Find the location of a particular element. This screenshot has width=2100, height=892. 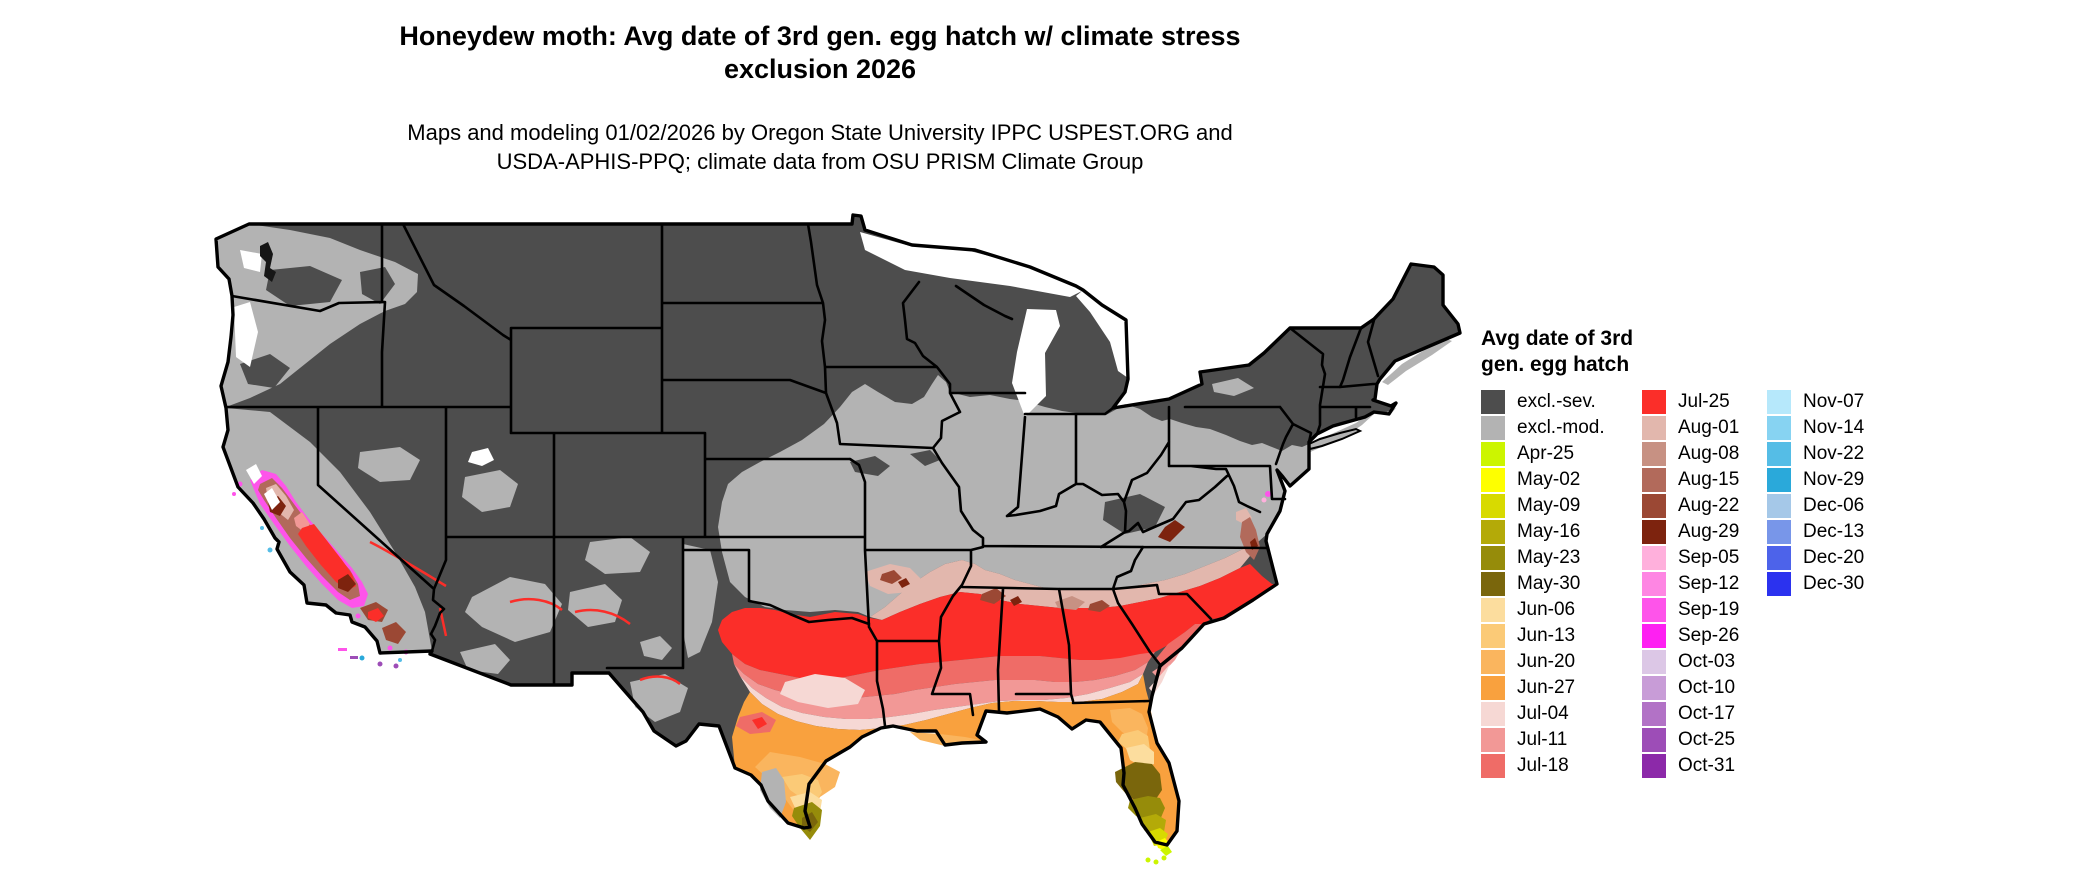

lake-huron is located at coordinates (1102, 334).